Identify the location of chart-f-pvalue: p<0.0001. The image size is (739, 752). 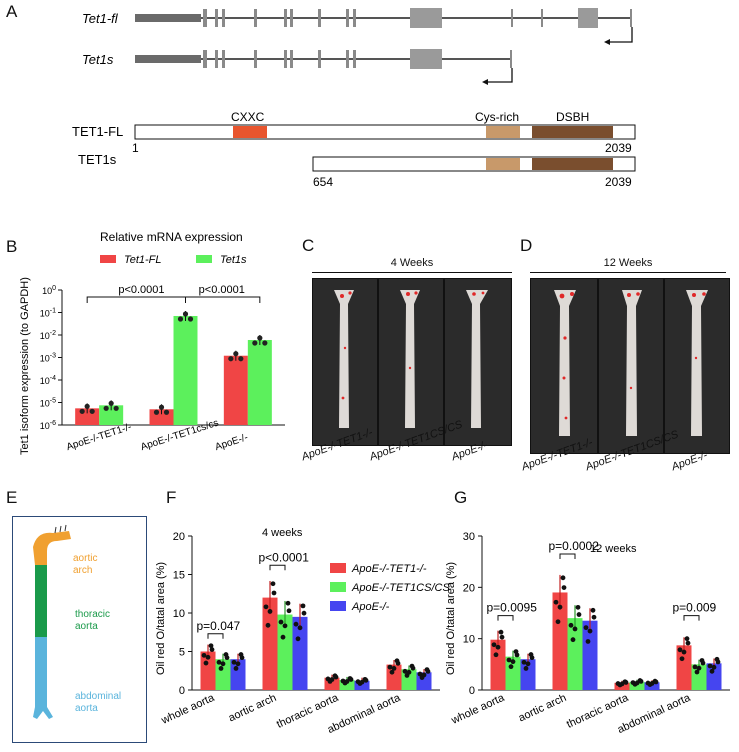
(284, 557).